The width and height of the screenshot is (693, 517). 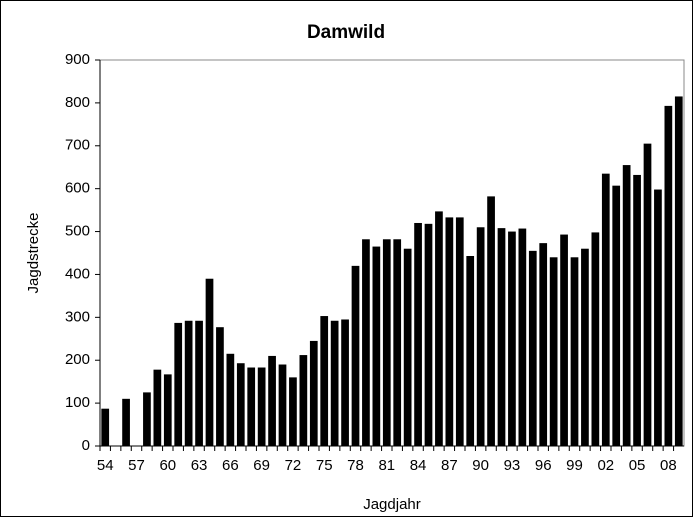 I want to click on y-tick-label: 900, so click(x=77, y=59).